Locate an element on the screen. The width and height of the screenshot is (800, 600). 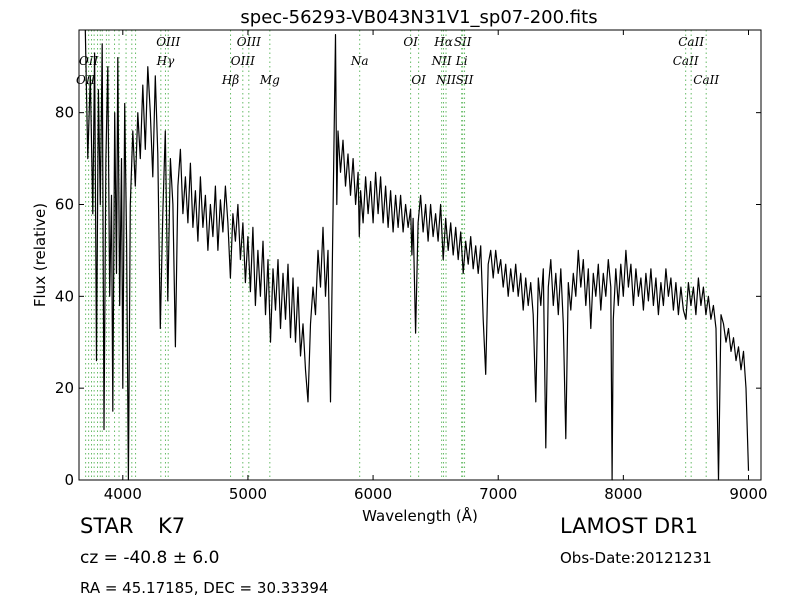
spectral-line-label: Mg is located at coordinates (269, 80).